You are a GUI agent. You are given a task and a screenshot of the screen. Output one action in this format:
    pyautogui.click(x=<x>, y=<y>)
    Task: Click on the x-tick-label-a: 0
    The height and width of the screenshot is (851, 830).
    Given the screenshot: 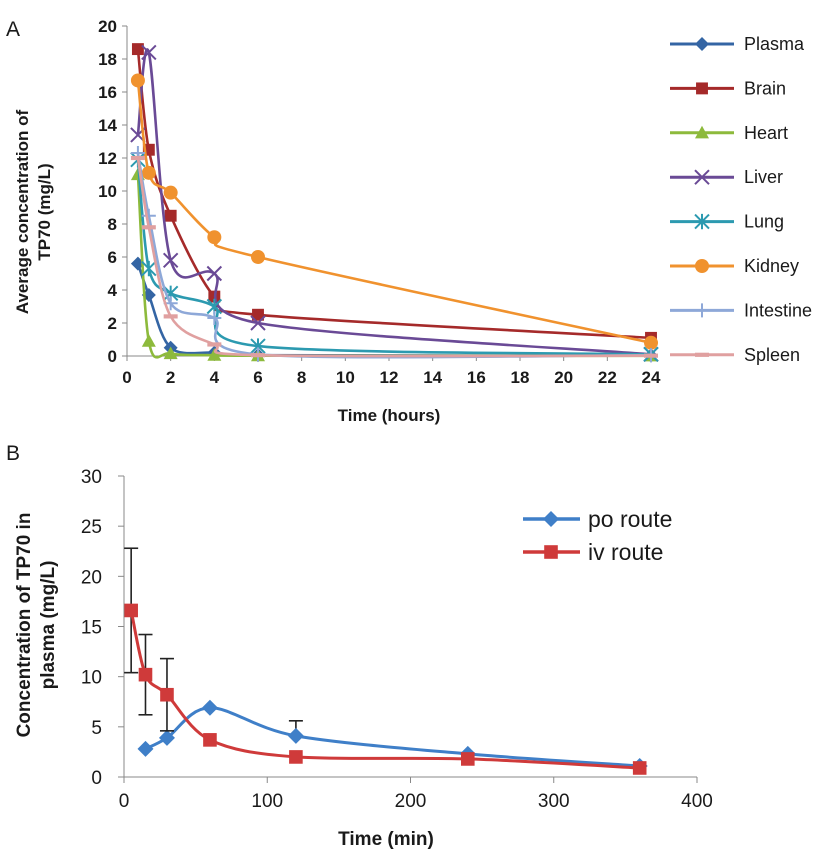 What is the action you would take?
    pyautogui.click(x=126, y=377)
    